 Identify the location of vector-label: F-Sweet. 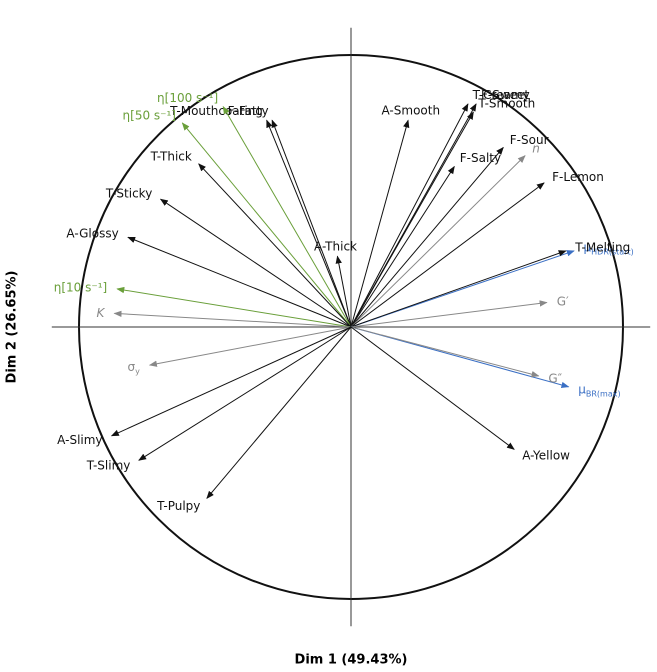
(505, 95).